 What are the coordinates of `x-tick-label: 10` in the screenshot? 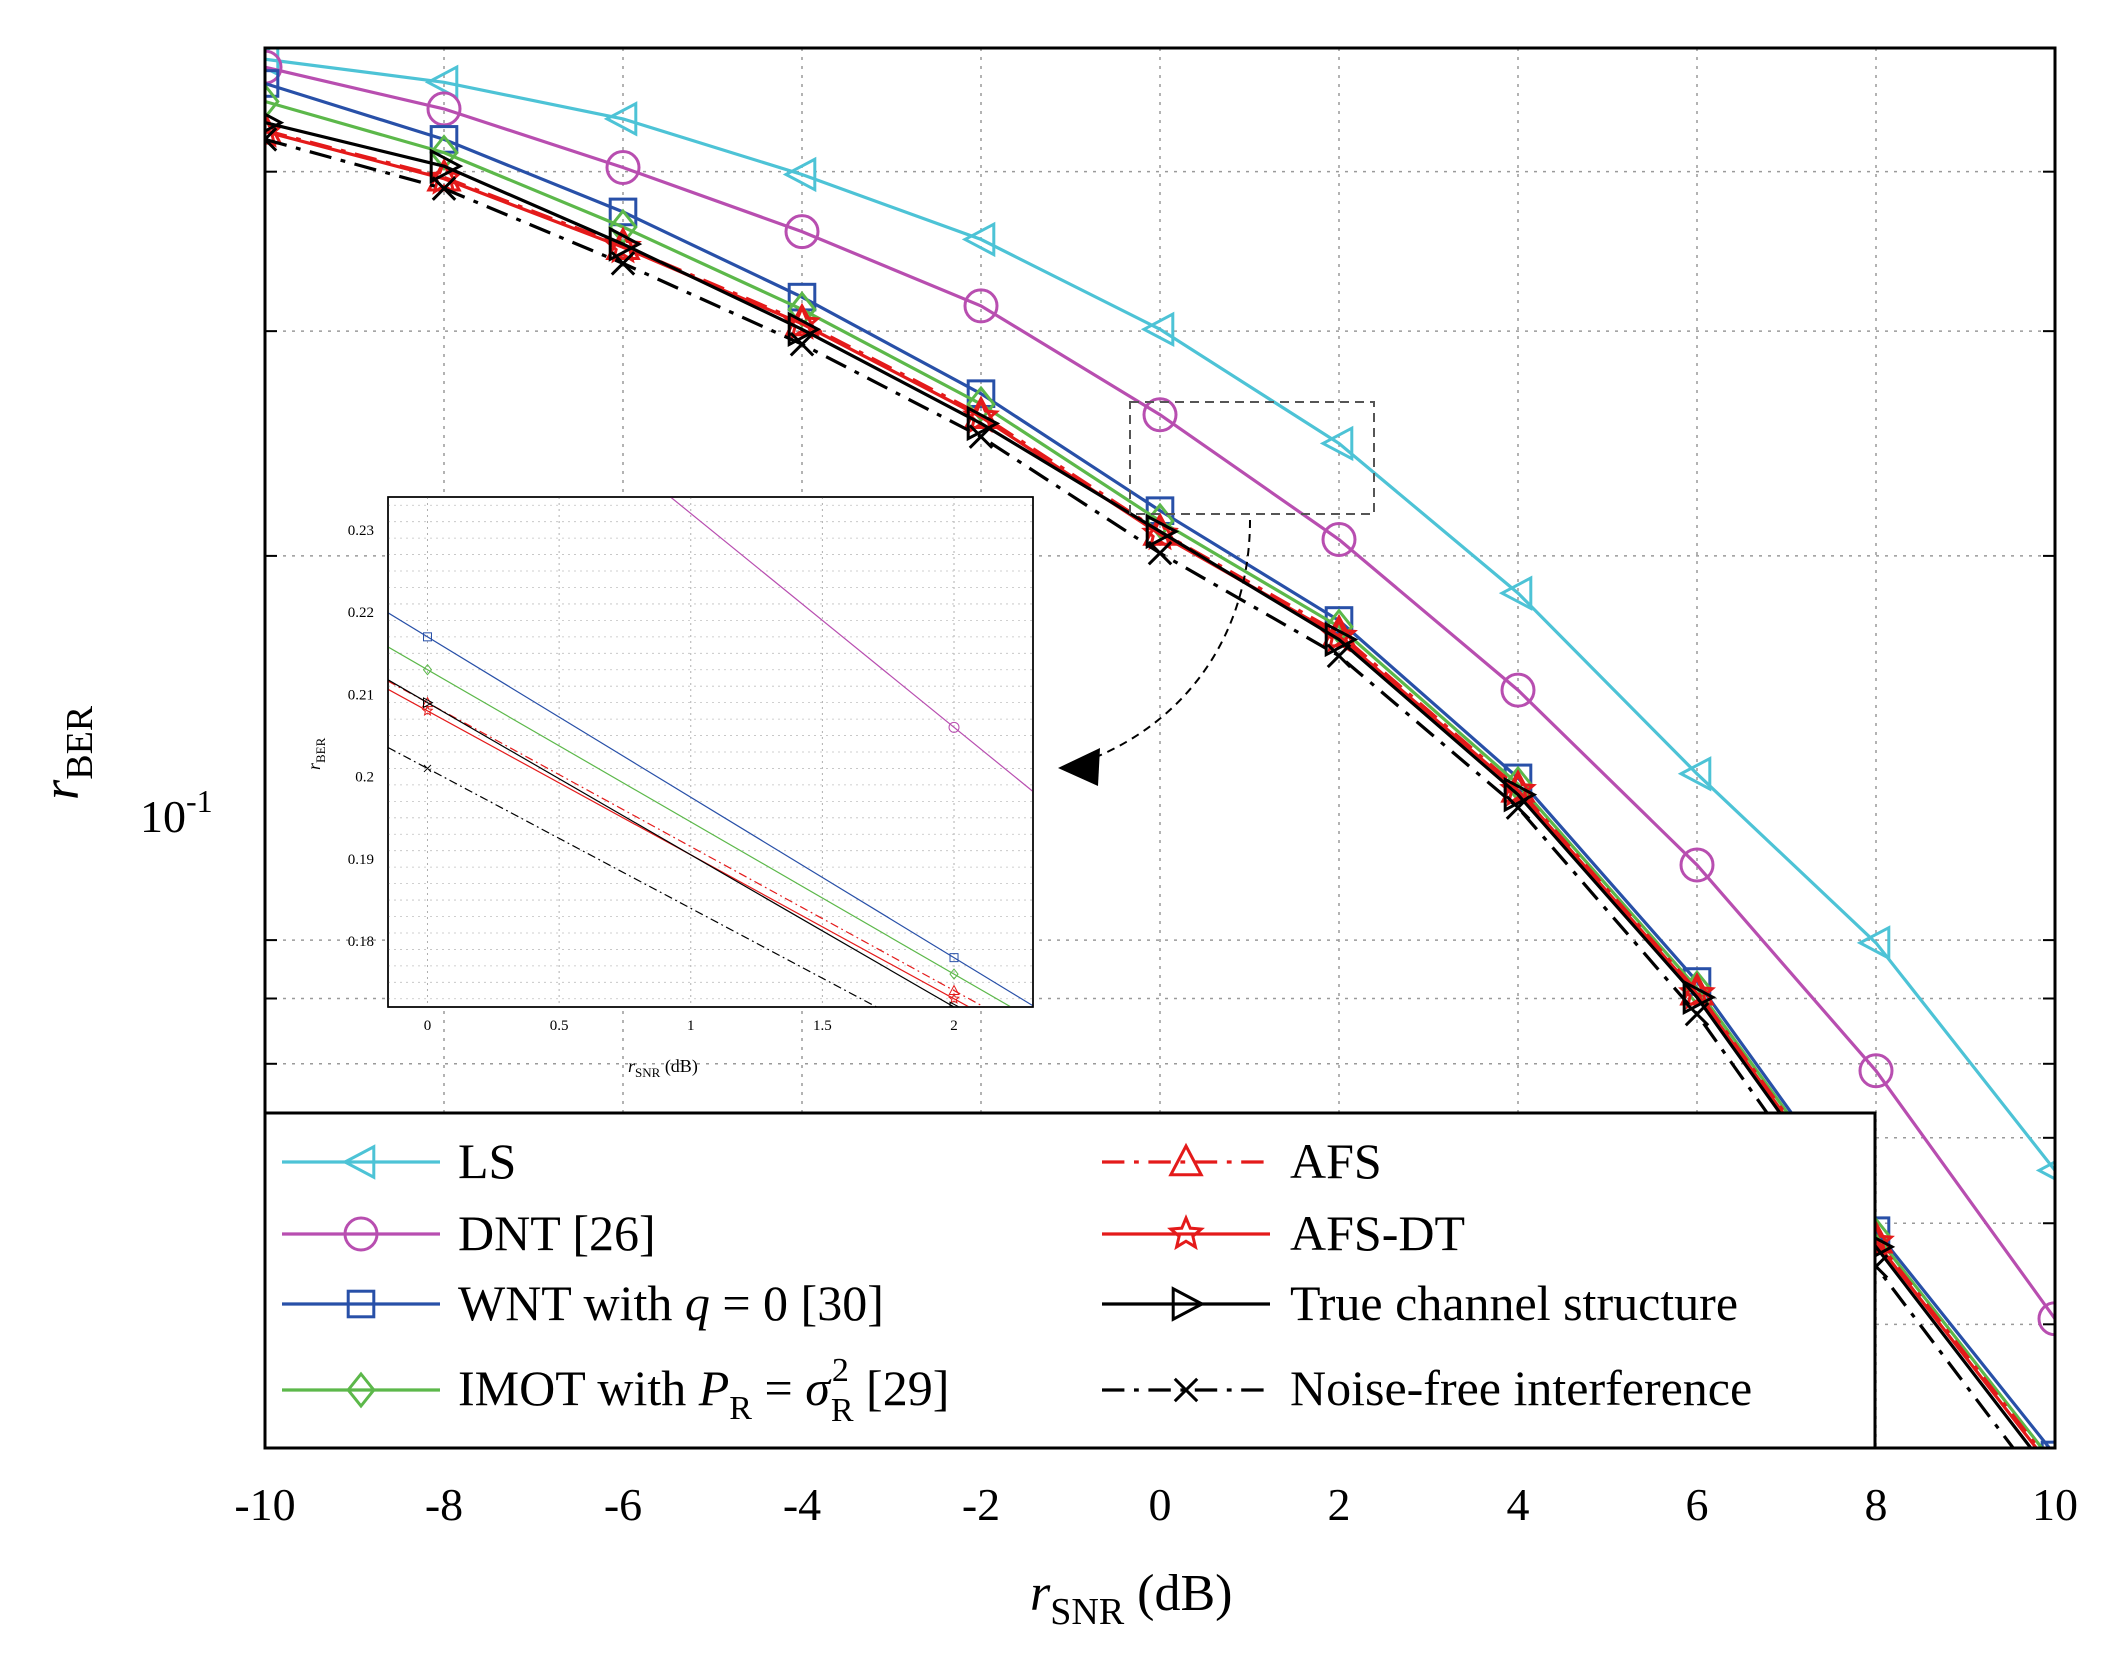 It's located at (2055, 1504).